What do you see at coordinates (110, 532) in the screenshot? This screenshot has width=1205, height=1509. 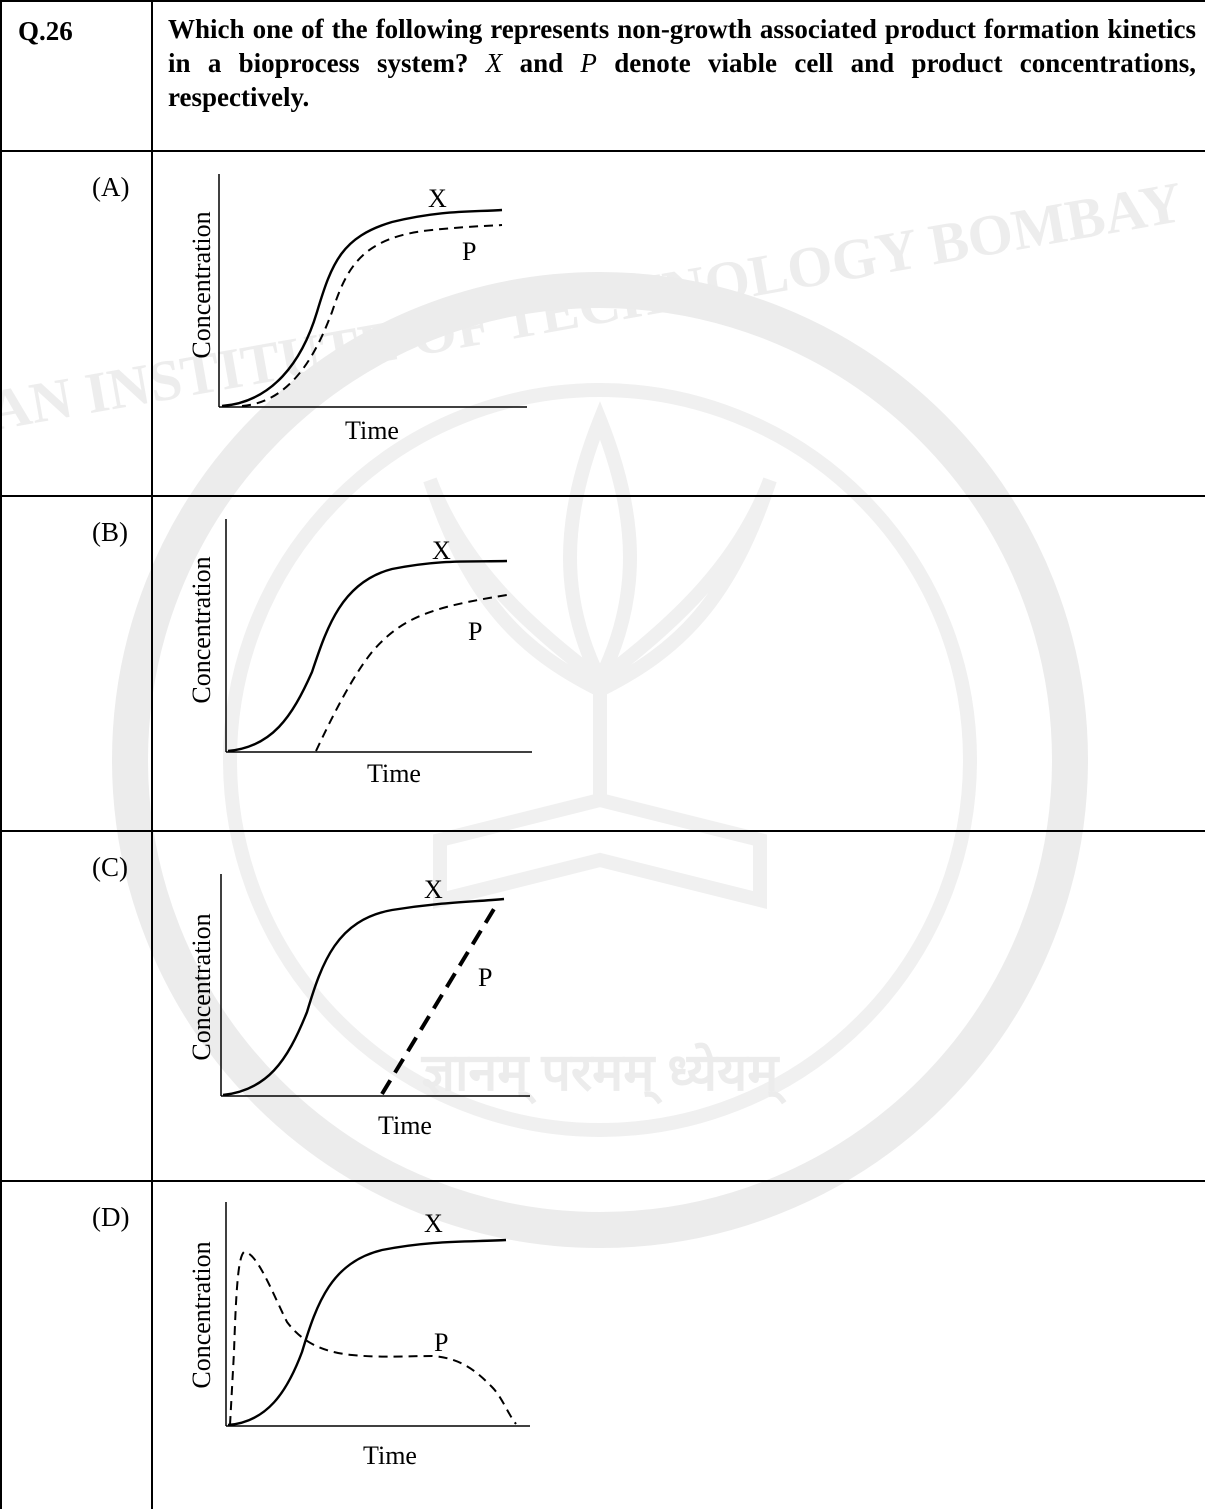 I see `option-b-label: (B)` at bounding box center [110, 532].